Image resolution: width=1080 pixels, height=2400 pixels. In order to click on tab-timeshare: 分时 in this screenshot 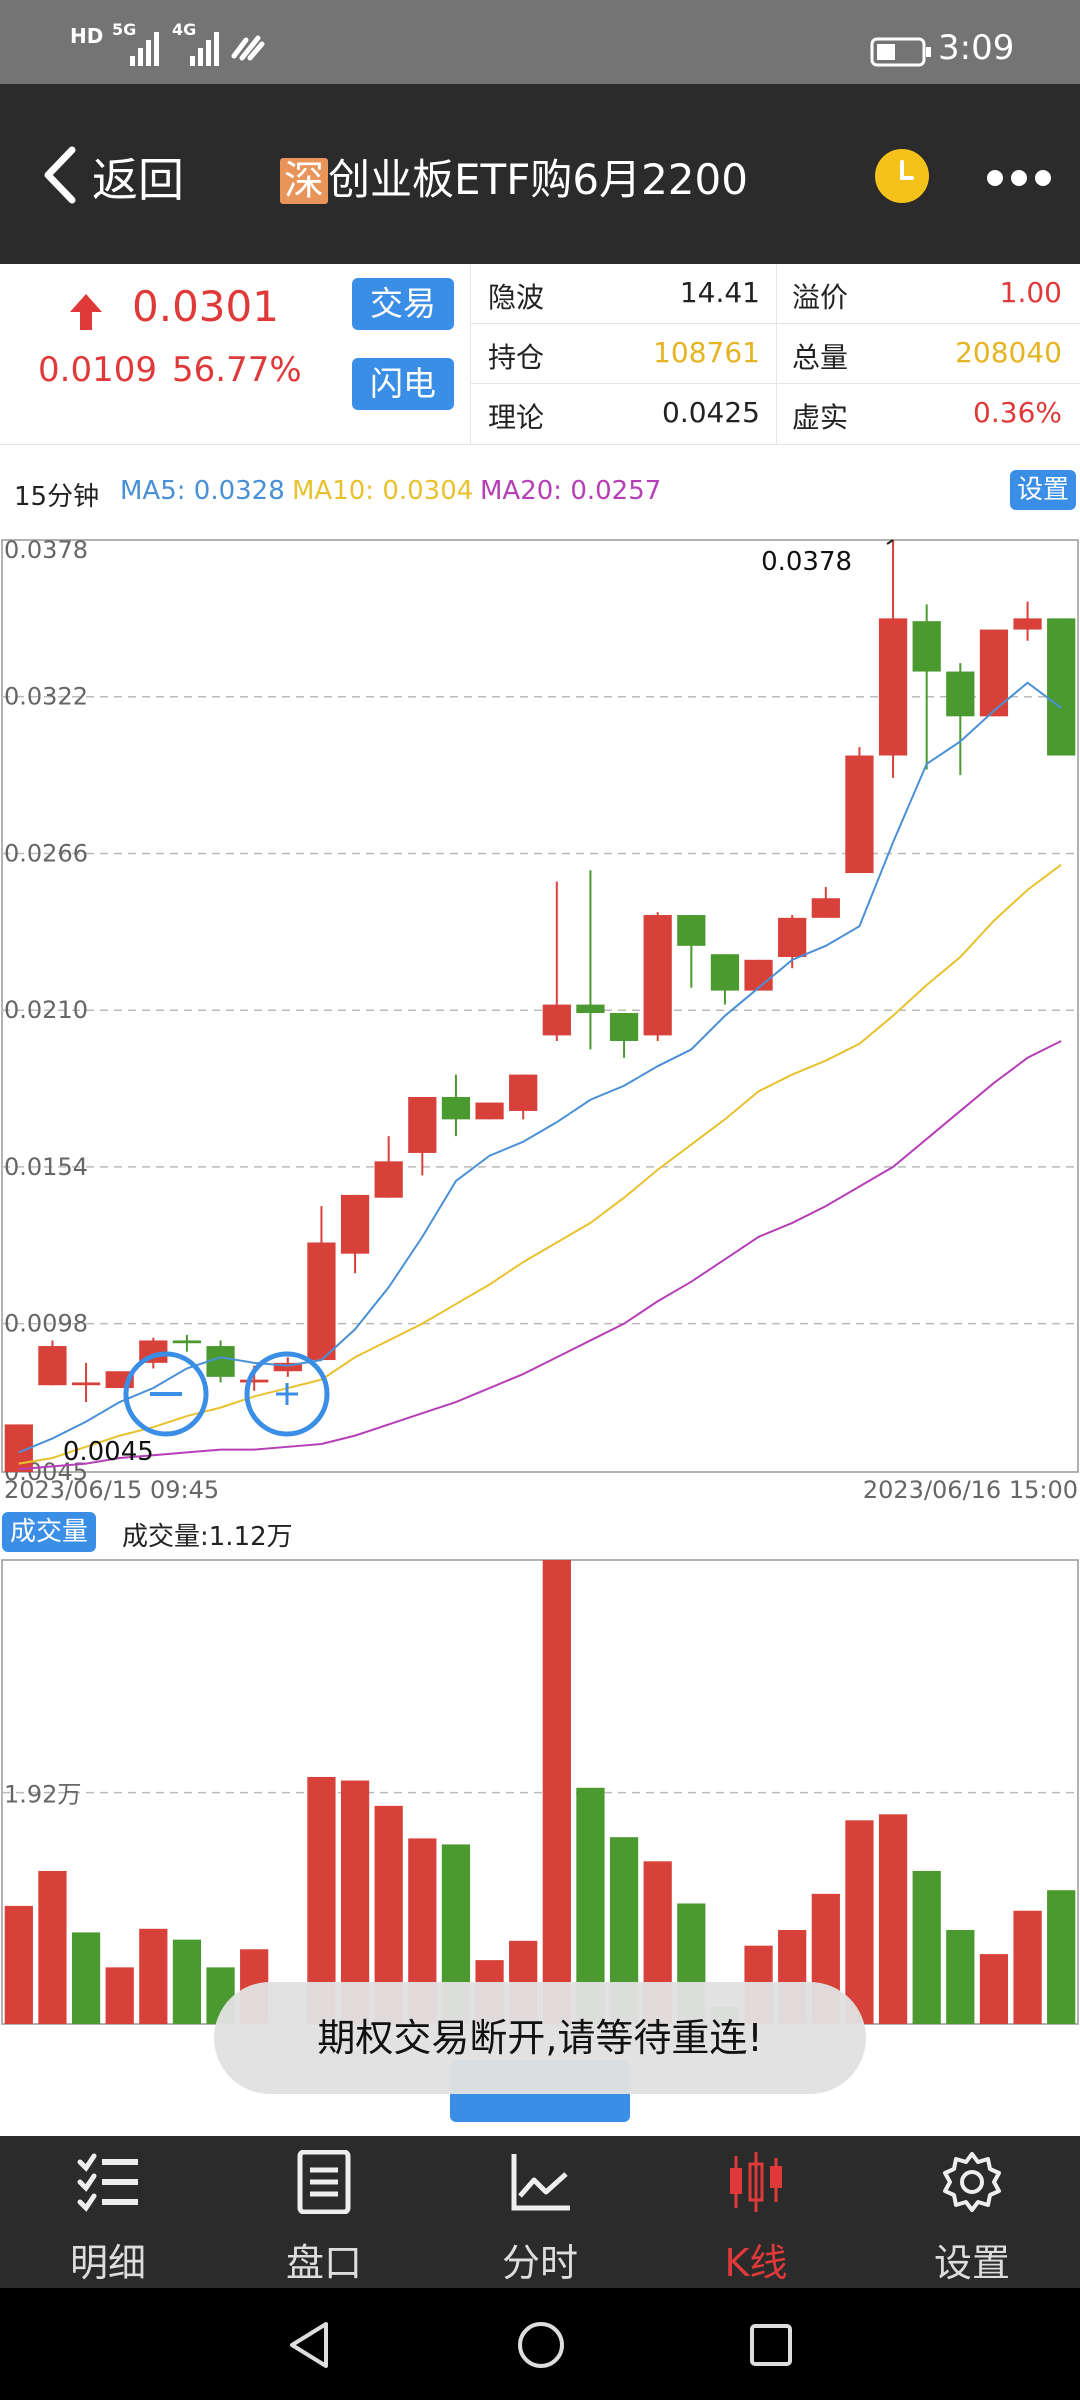, I will do `click(540, 2212)`.